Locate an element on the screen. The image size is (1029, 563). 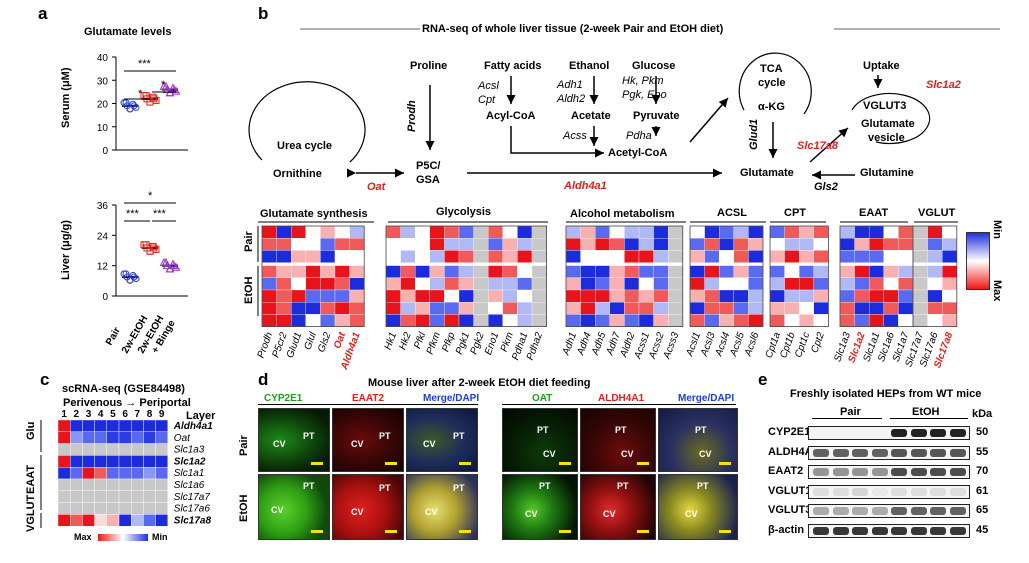
liver-sig-3: *** is located at coordinates (159, 214).